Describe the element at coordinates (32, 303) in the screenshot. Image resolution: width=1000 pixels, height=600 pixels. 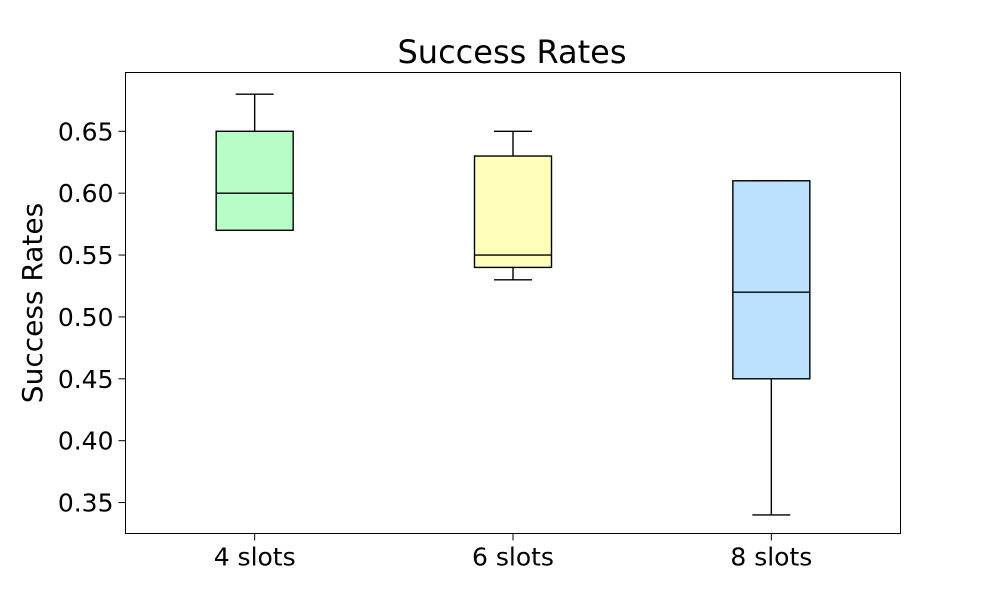
I see `y-axis-label: Success Rates` at that location.